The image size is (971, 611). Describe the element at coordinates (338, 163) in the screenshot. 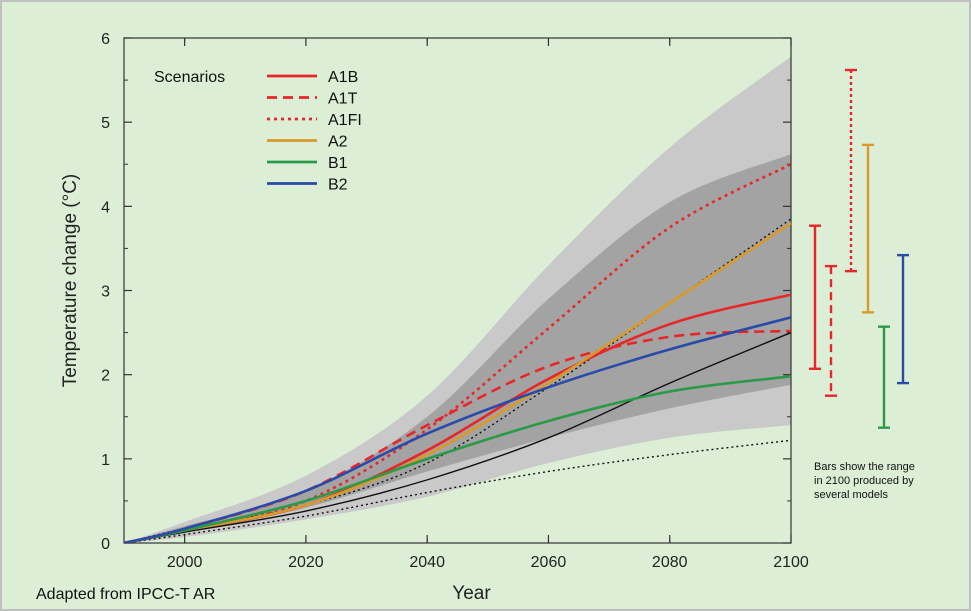

I see `legend-label-b1: B1` at that location.